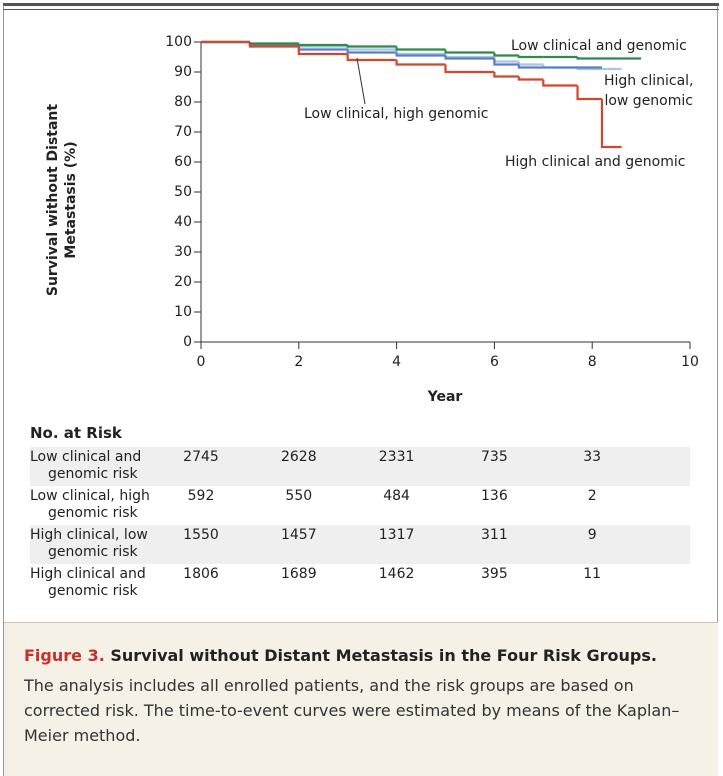 Image resolution: width=723 pixels, height=776 pixels. Describe the element at coordinates (183, 252) in the screenshot. I see `y-tick-label: 30` at that location.